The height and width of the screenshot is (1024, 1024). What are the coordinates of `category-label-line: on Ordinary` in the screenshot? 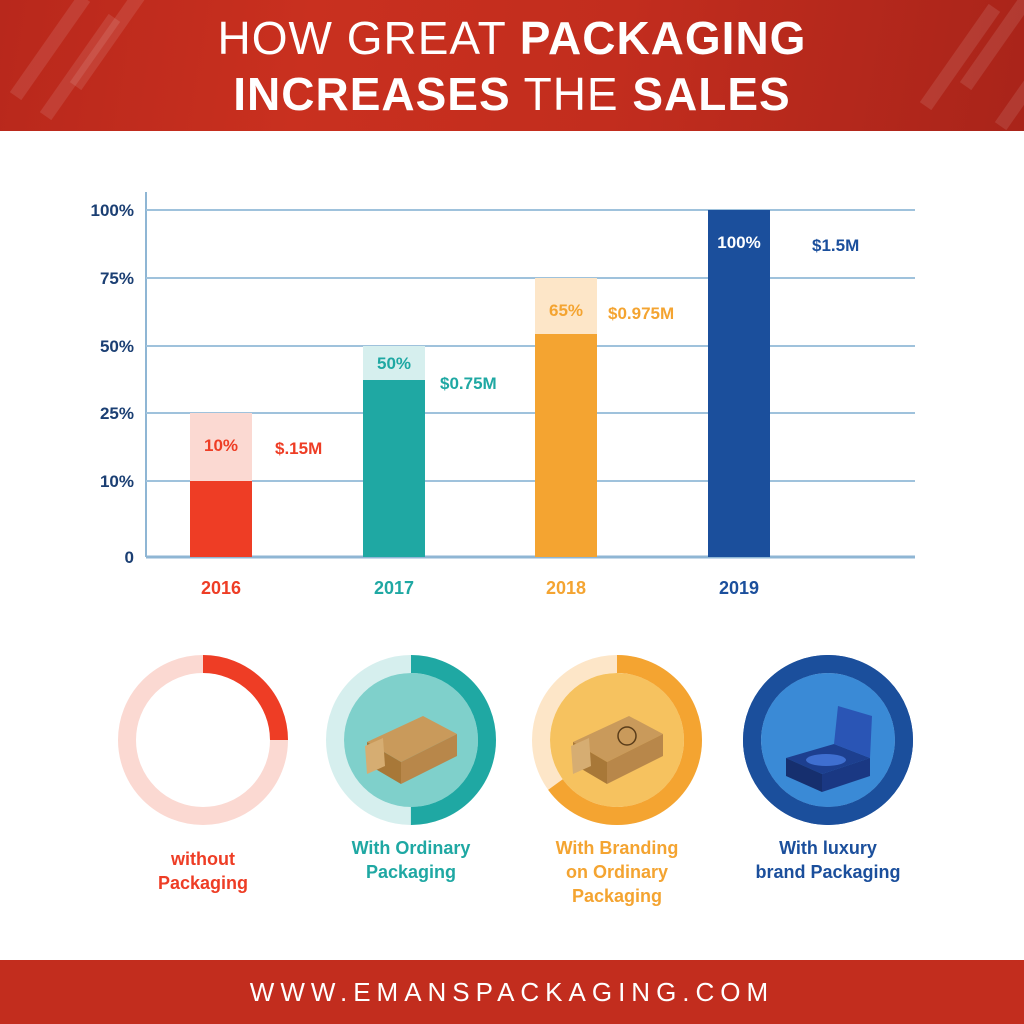 It's located at (616, 872).